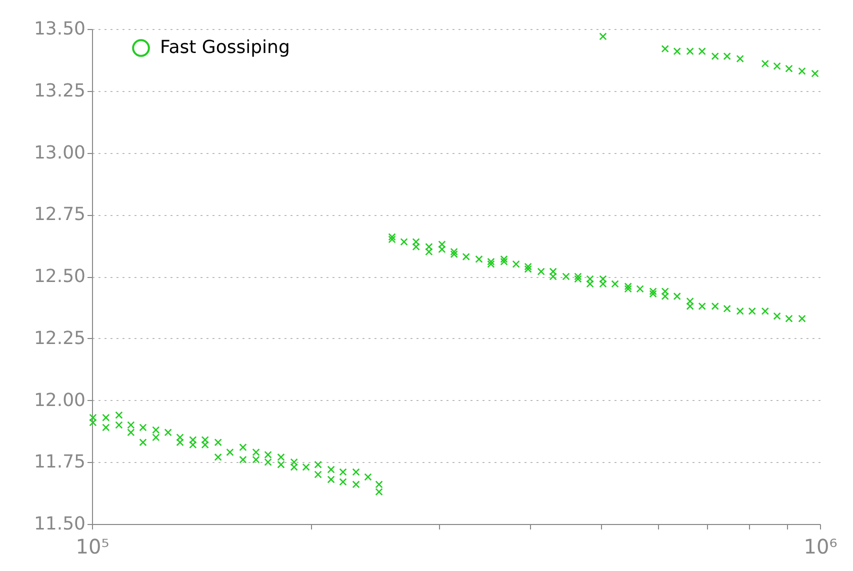 The height and width of the screenshot is (571, 853). What do you see at coordinates (225, 47) in the screenshot?
I see `legend-label: Fast Gossiping` at bounding box center [225, 47].